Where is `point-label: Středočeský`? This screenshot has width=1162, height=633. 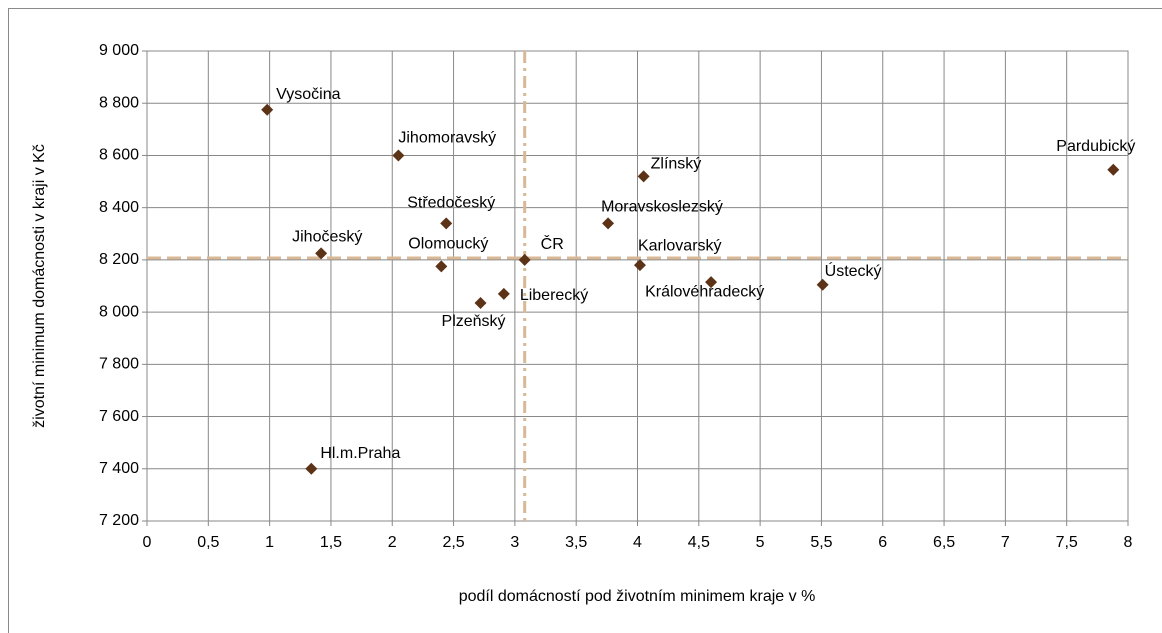 point-label: Středočeský is located at coordinates (451, 203).